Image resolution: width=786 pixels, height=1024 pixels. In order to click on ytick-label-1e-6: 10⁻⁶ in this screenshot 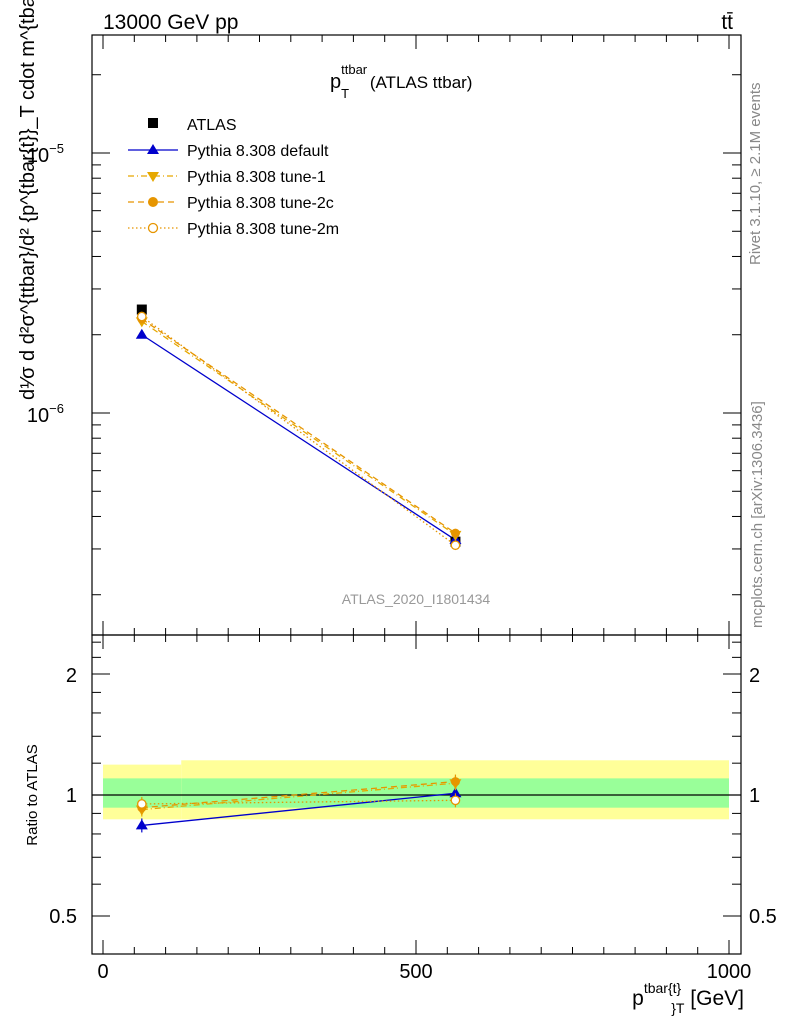, I will do `click(45, 414)`.